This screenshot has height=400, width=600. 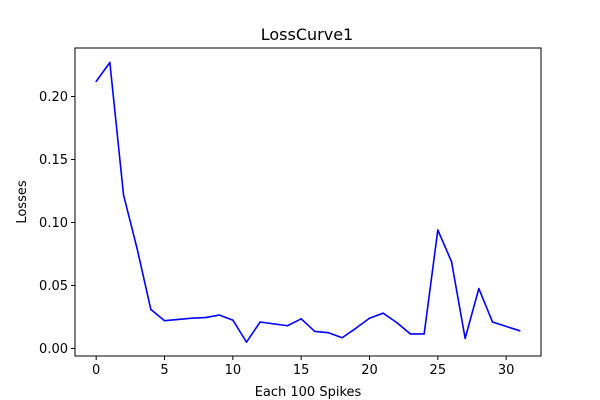 I want to click on y-tick-label: 0.20, so click(x=53, y=97).